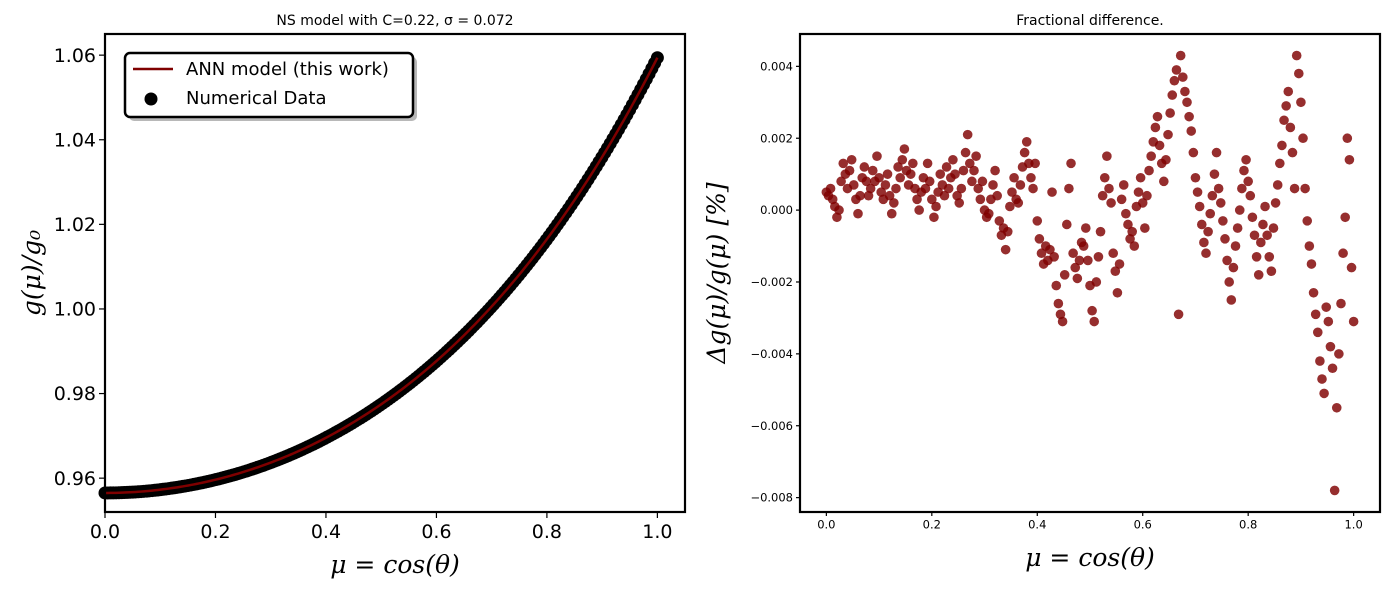 The image size is (1389, 590). I want to click on left-x-tick-label: 0.6, so click(436, 532).